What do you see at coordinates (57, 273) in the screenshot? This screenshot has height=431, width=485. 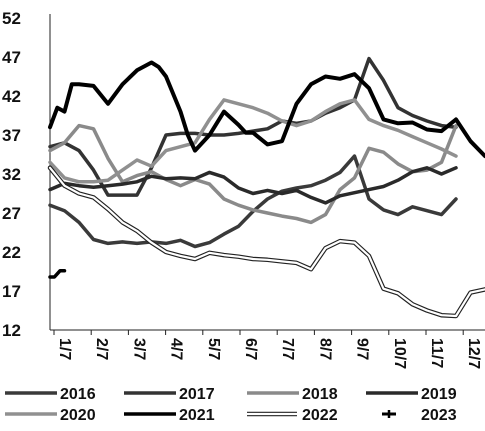 I see `series-line-2023` at bounding box center [57, 273].